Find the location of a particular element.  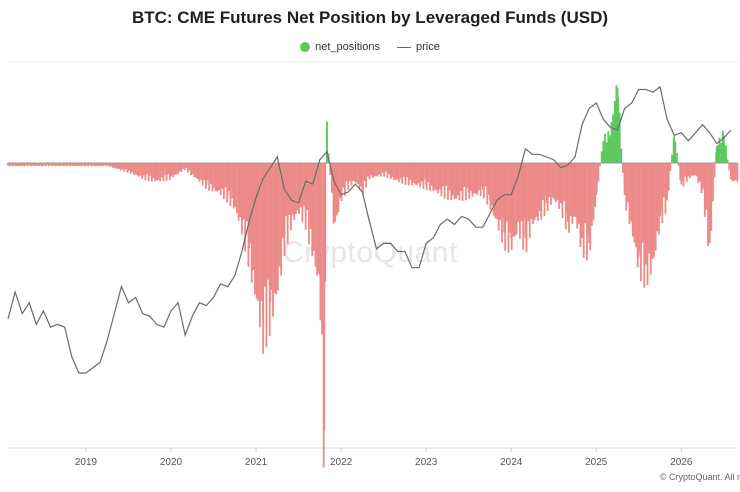

legend-net-positions-label: net_positions is located at coordinates (347, 47).